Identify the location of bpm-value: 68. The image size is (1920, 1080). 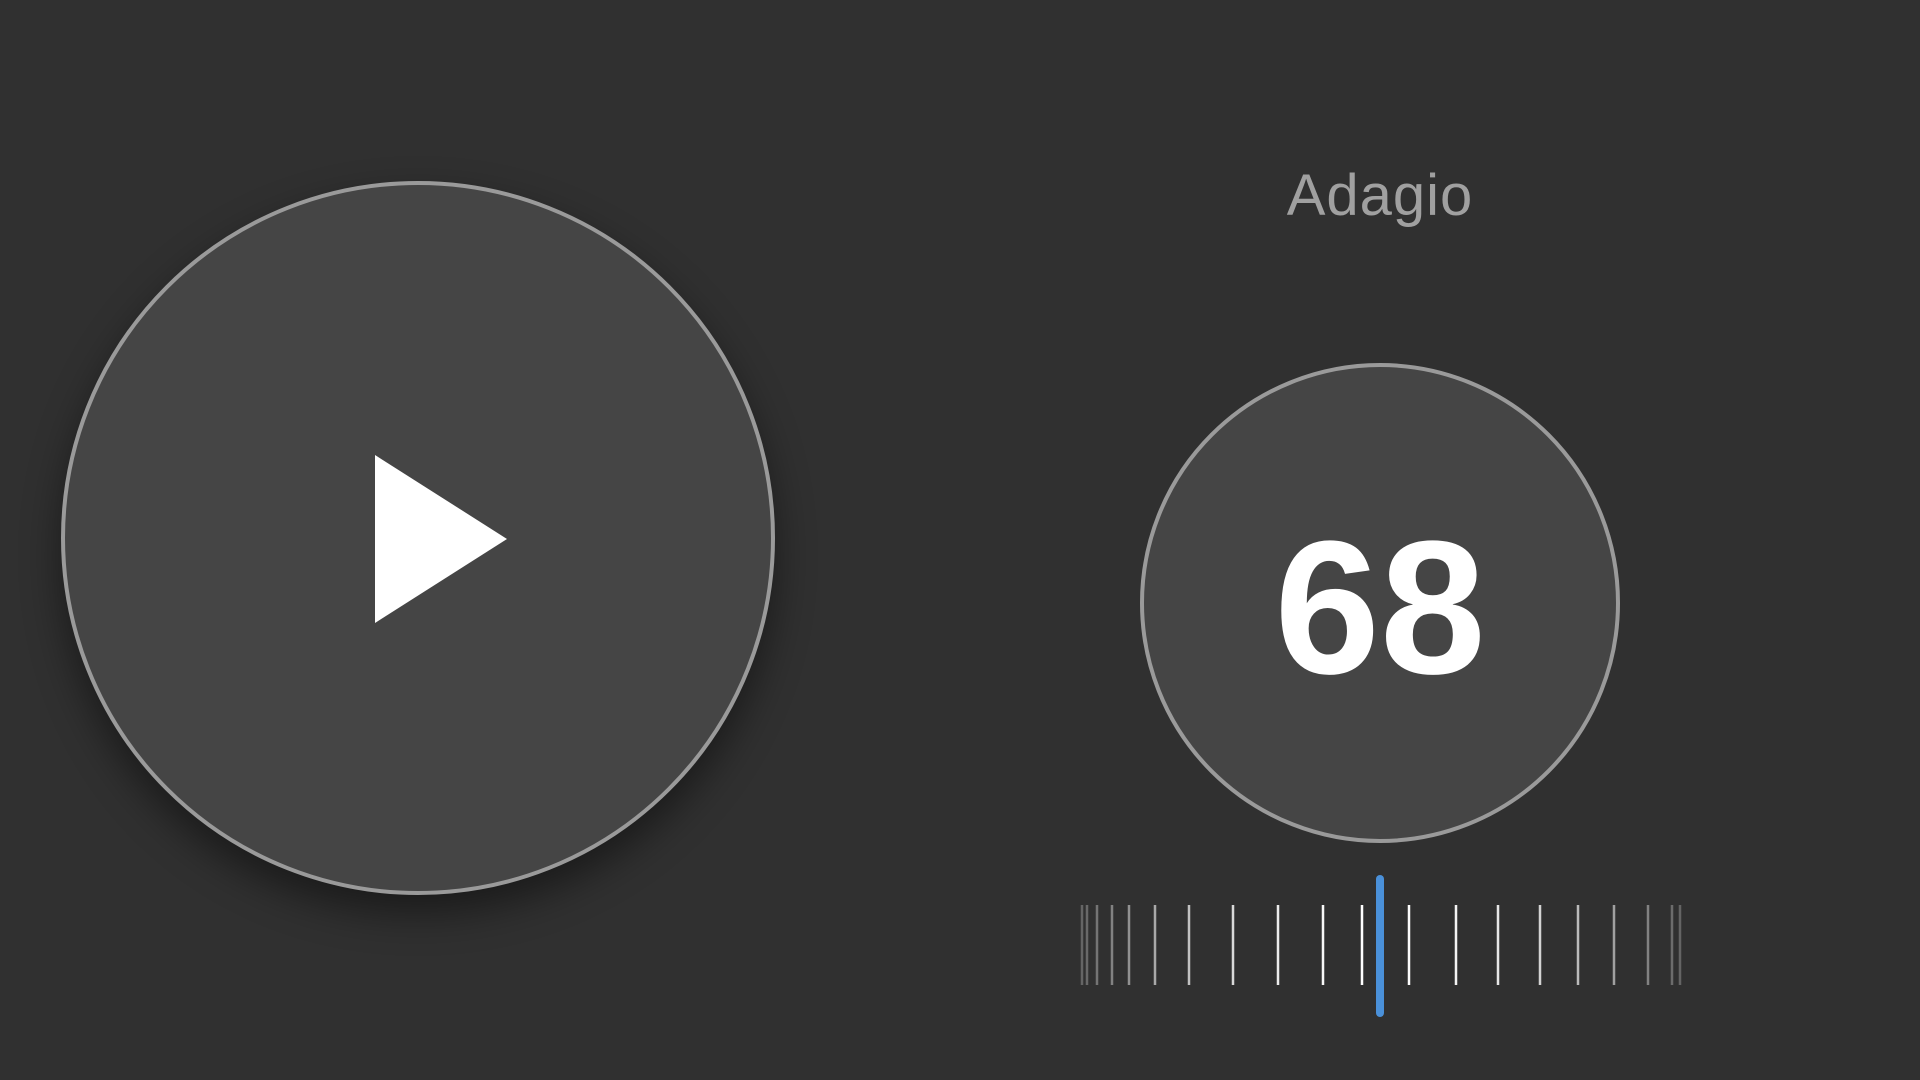
(1380, 608).